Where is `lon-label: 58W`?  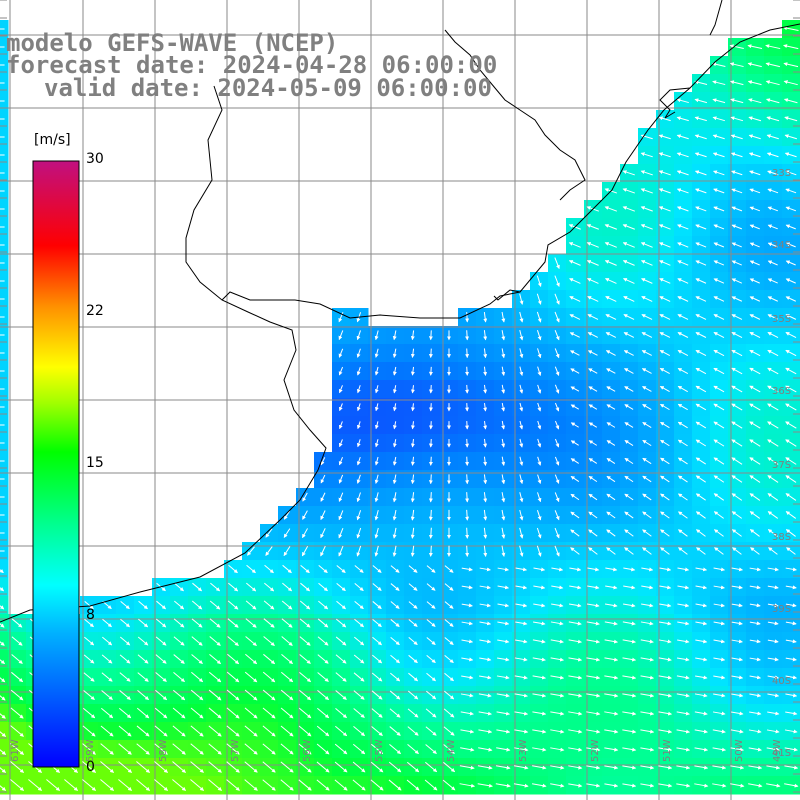 lon-label: 58W is located at coordinates (163, 750).